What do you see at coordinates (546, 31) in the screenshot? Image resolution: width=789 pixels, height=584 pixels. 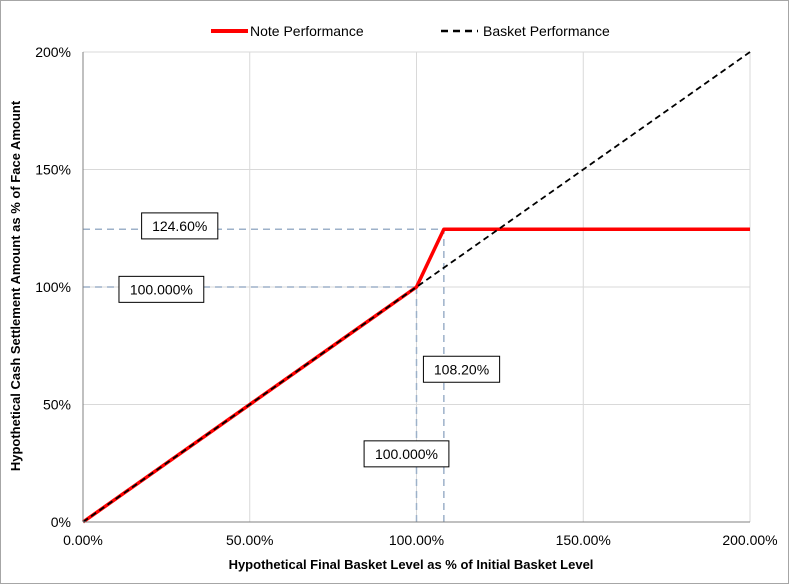 I see `legend-label: Basket Performance` at bounding box center [546, 31].